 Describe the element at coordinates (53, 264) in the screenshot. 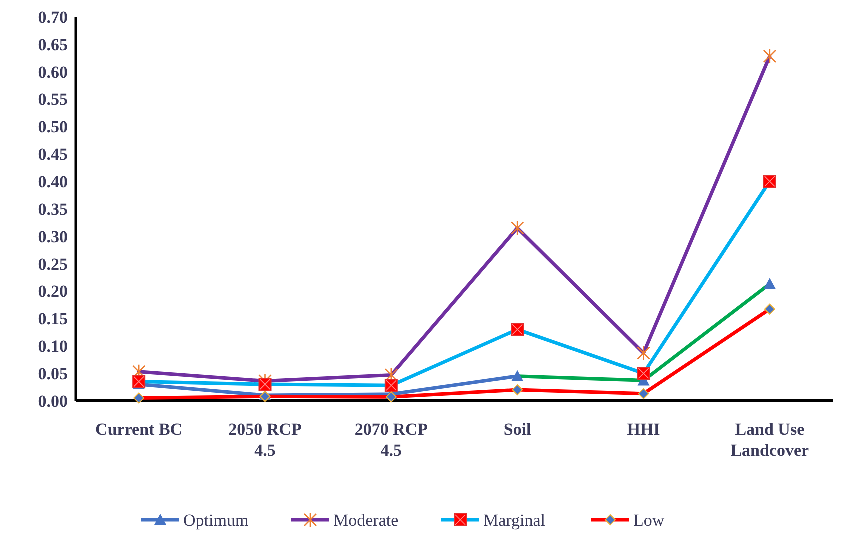

I see `y-tick-label: 0.25` at that location.